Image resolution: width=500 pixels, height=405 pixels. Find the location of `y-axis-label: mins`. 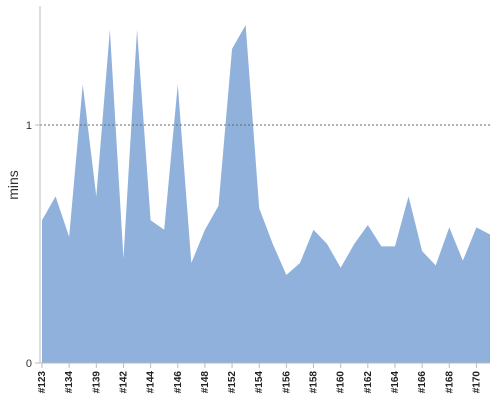

y-axis-label: mins is located at coordinates (13, 185).